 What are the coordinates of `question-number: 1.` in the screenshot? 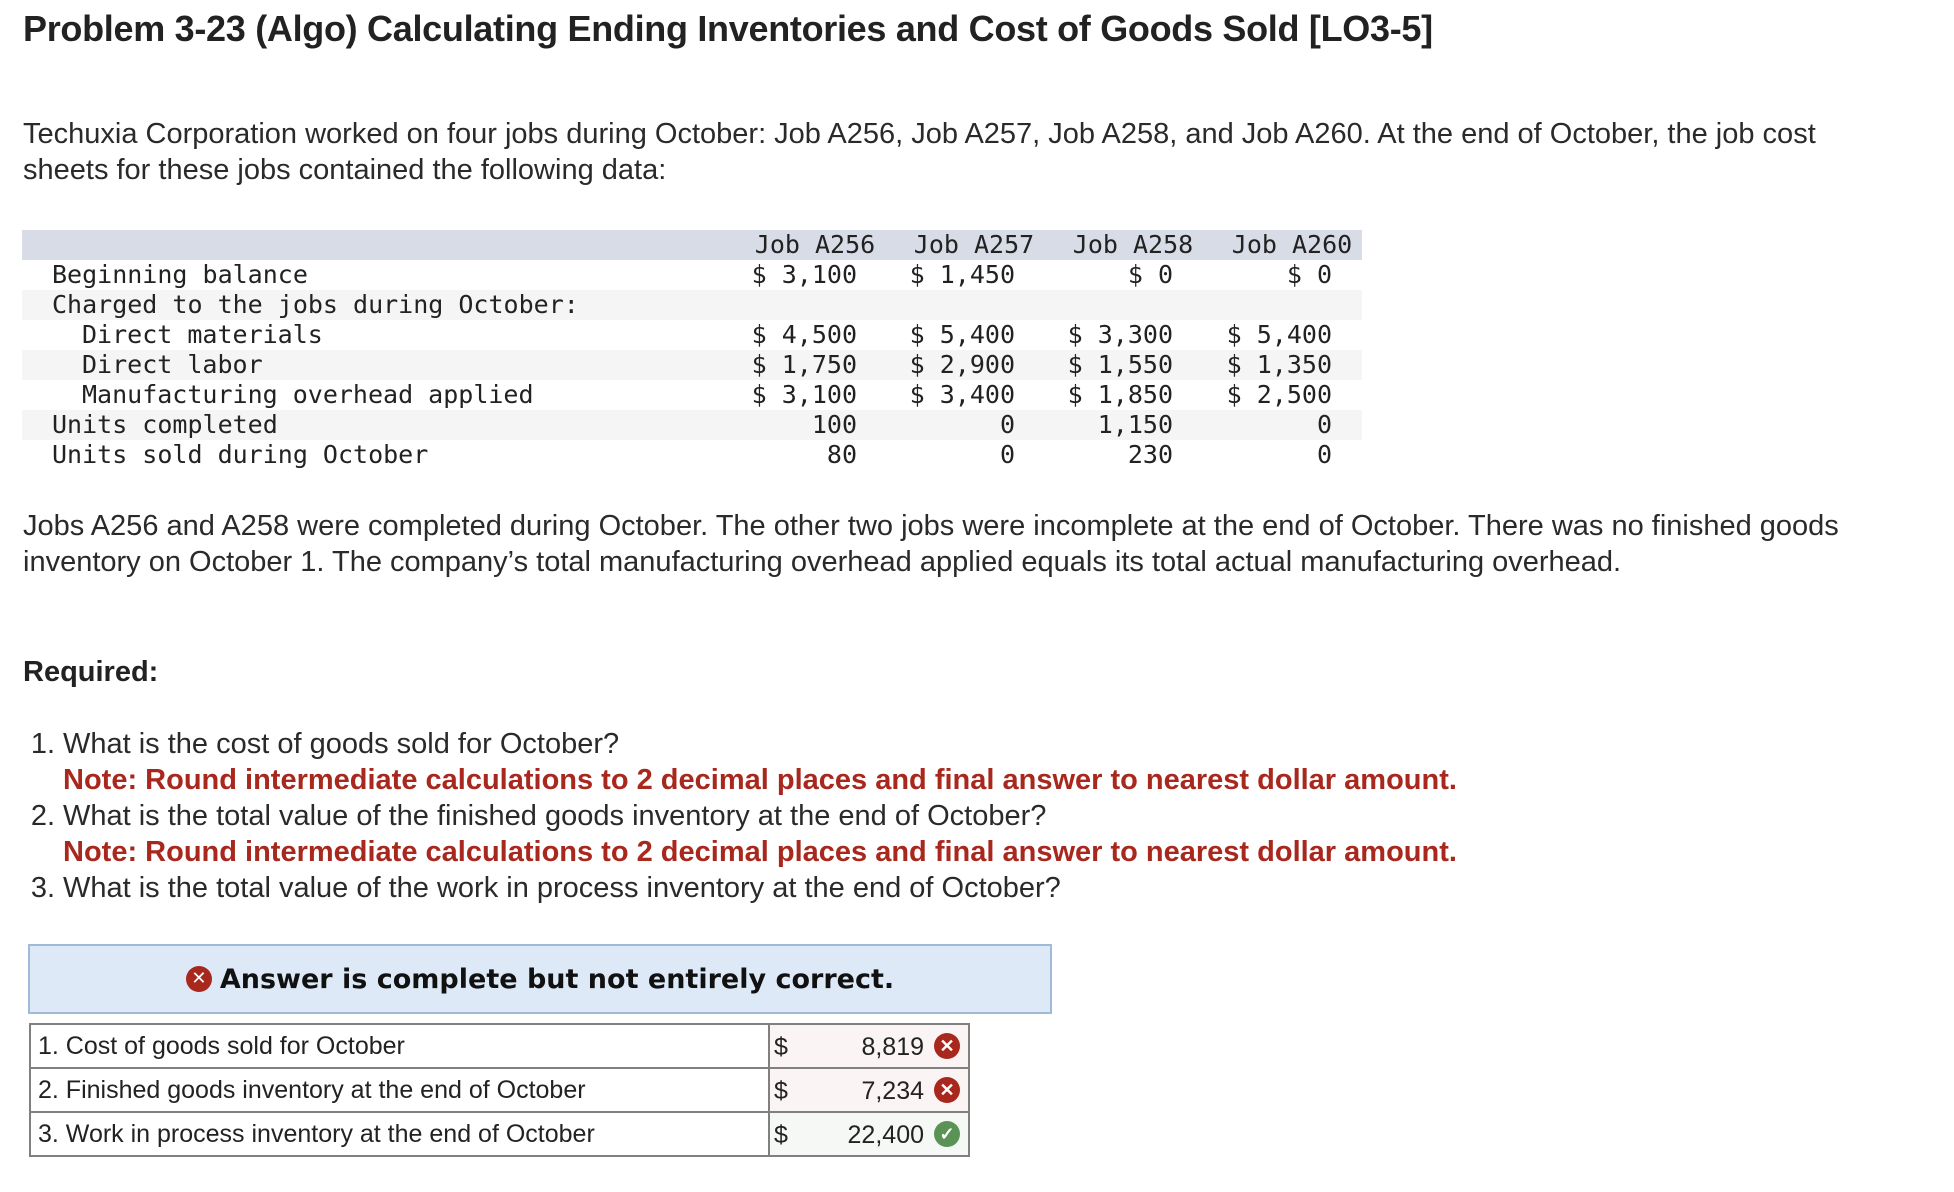 It's located at (42, 744).